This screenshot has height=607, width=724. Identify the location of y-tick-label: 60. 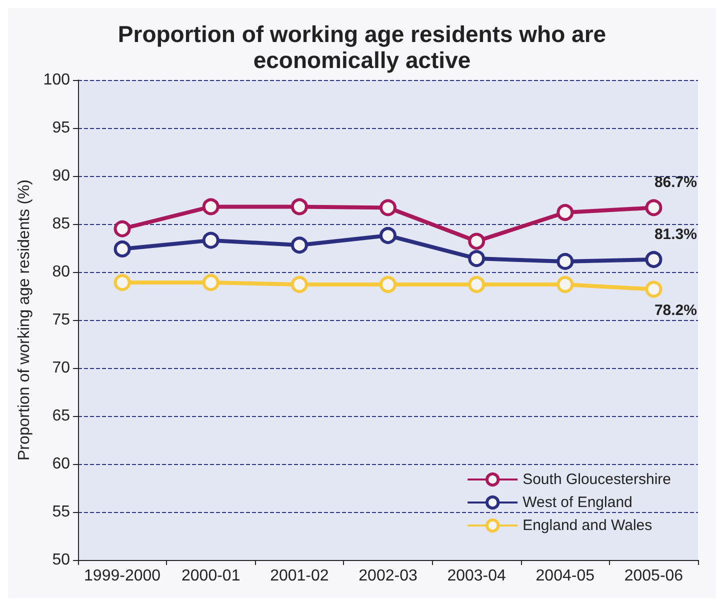
(61, 464).